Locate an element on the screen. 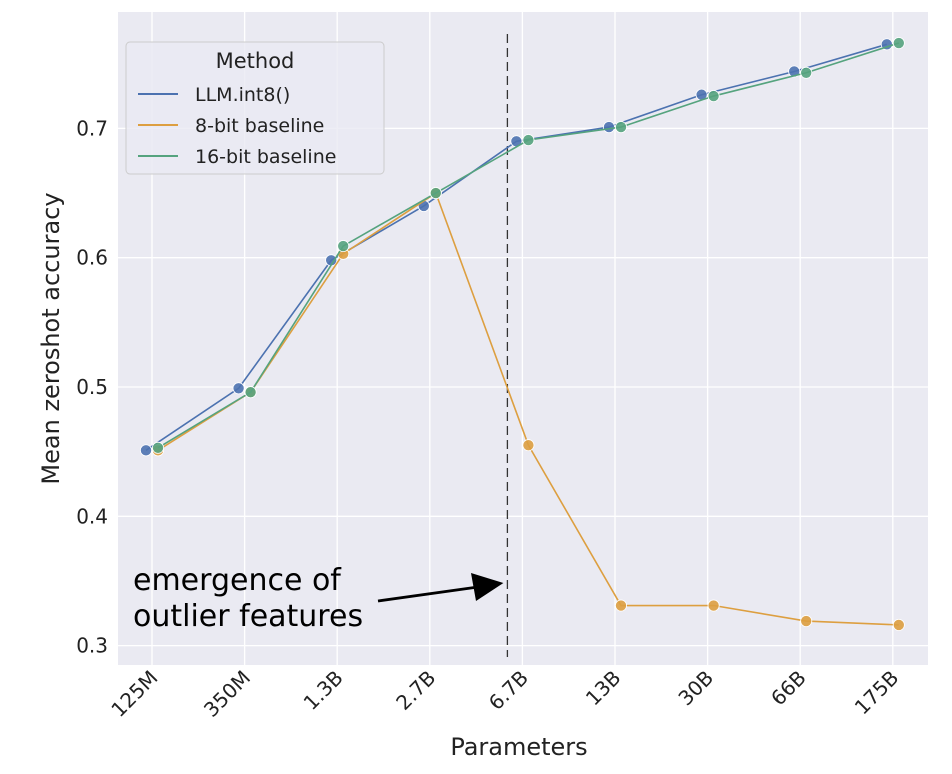 The image size is (952, 774). x-tick-label: 125M is located at coordinates (134, 694).